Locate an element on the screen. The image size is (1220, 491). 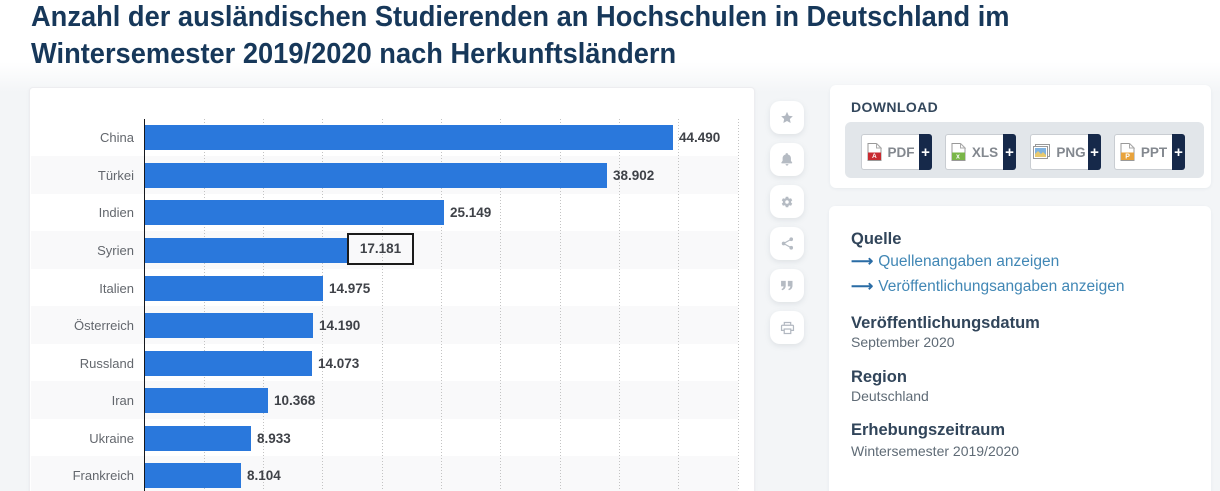
svg-text: P is located at coordinates (1127, 157).